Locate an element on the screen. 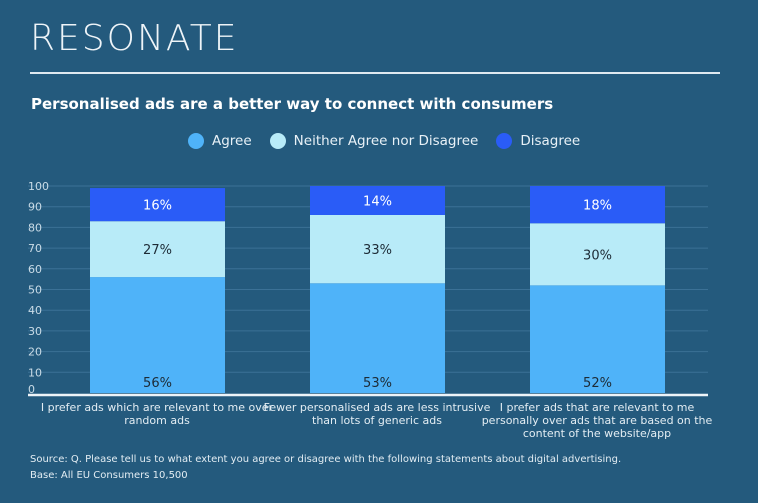 The image size is (758, 503). data-label: 30% is located at coordinates (597, 255).